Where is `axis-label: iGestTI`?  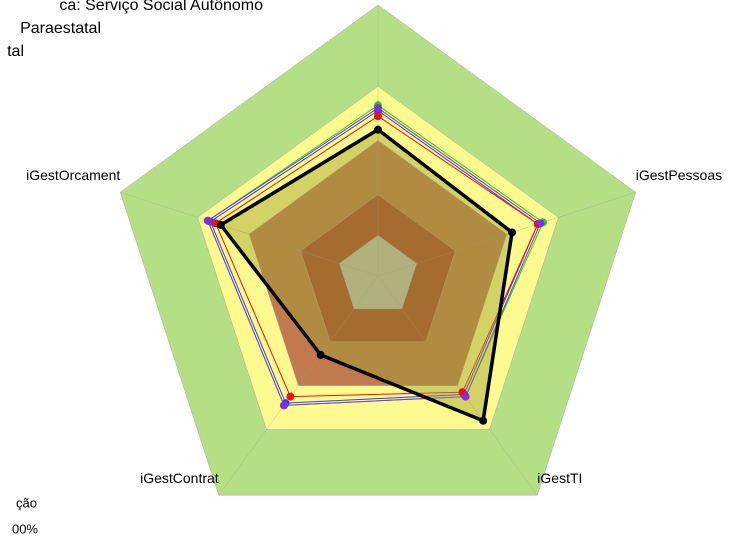 axis-label: iGestTI is located at coordinates (559, 478).